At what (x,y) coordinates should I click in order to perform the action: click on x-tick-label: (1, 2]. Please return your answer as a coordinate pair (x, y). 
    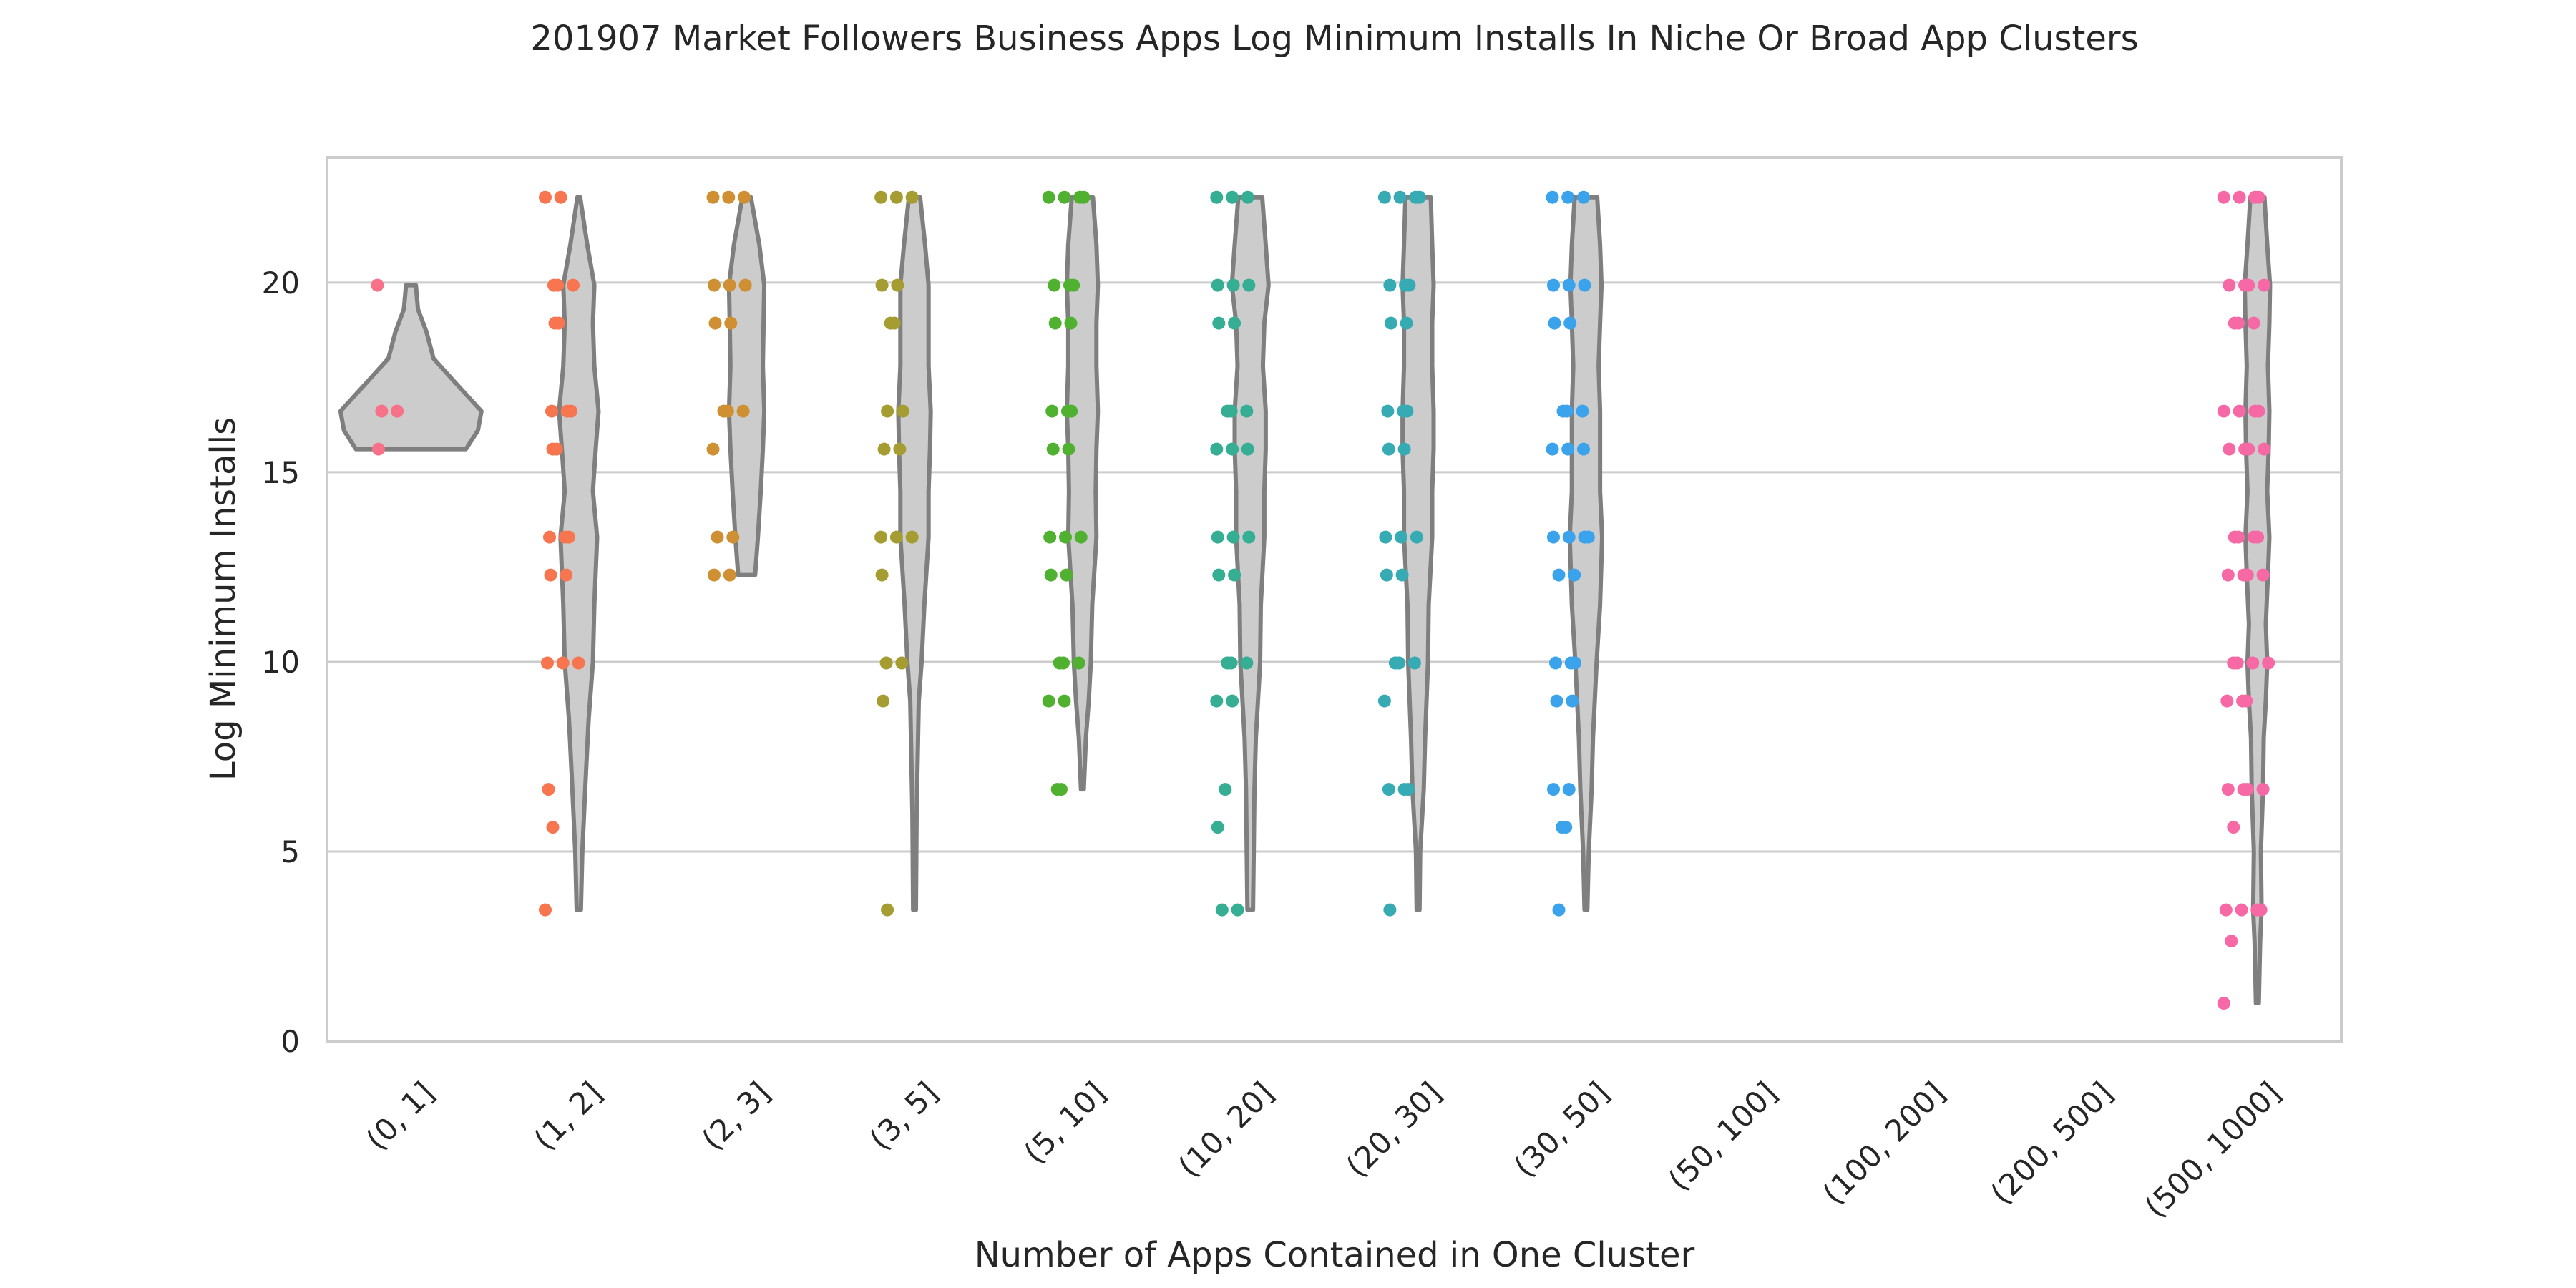
    Looking at the image, I should click on (567, 1115).